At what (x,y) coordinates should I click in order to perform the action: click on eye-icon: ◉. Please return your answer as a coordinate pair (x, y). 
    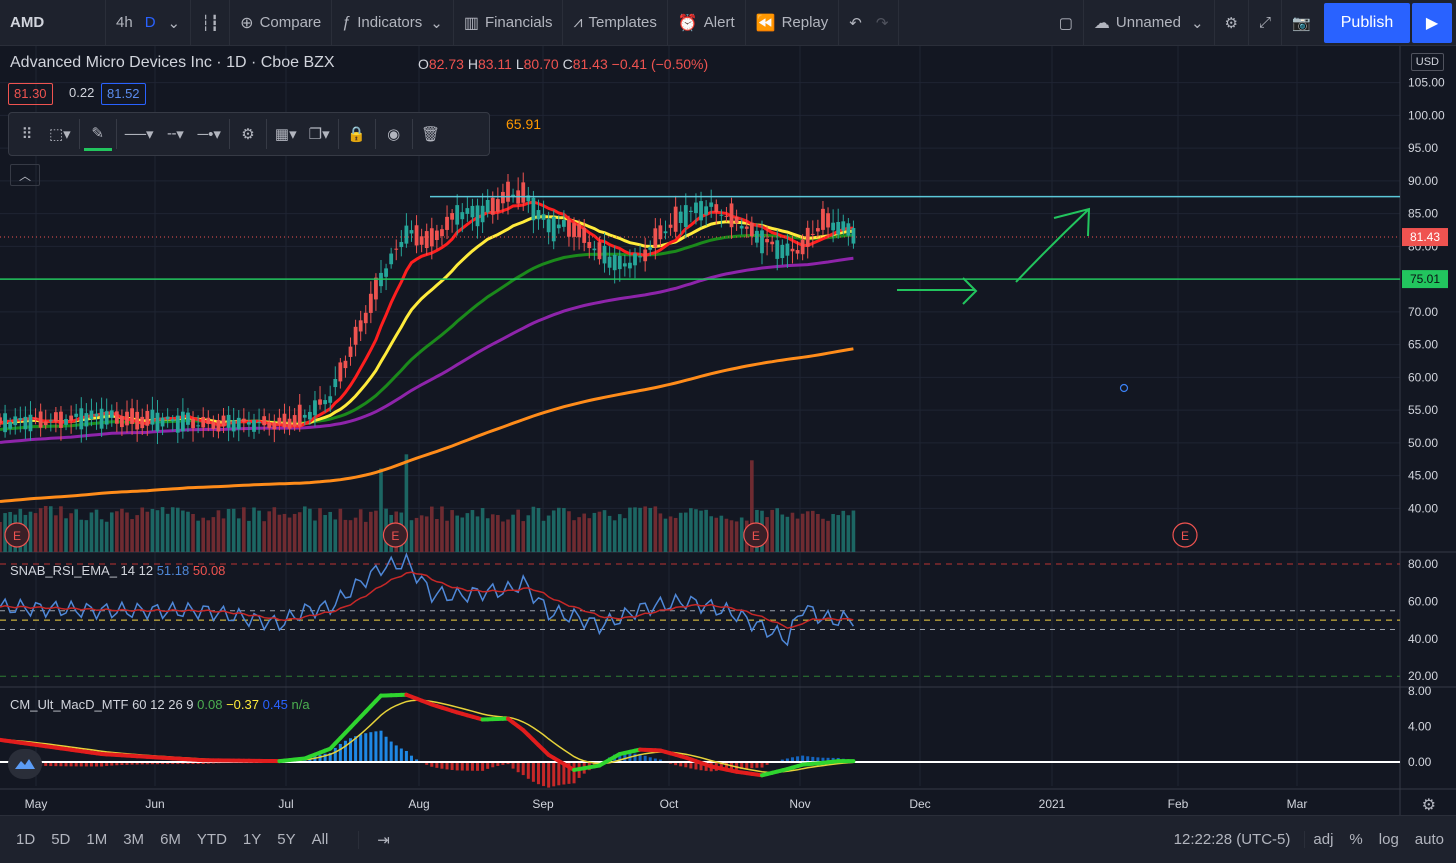
    Looking at the image, I should click on (394, 134).